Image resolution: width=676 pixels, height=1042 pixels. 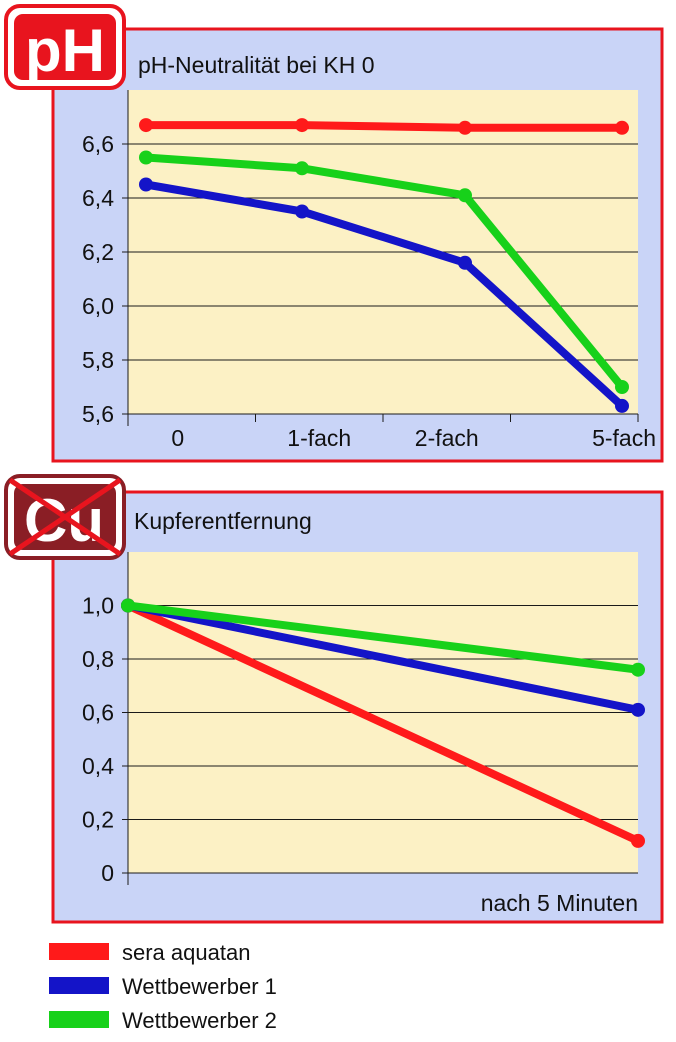 What do you see at coordinates (98, 198) in the screenshot?
I see `ph-y-tick-label: 6,4` at bounding box center [98, 198].